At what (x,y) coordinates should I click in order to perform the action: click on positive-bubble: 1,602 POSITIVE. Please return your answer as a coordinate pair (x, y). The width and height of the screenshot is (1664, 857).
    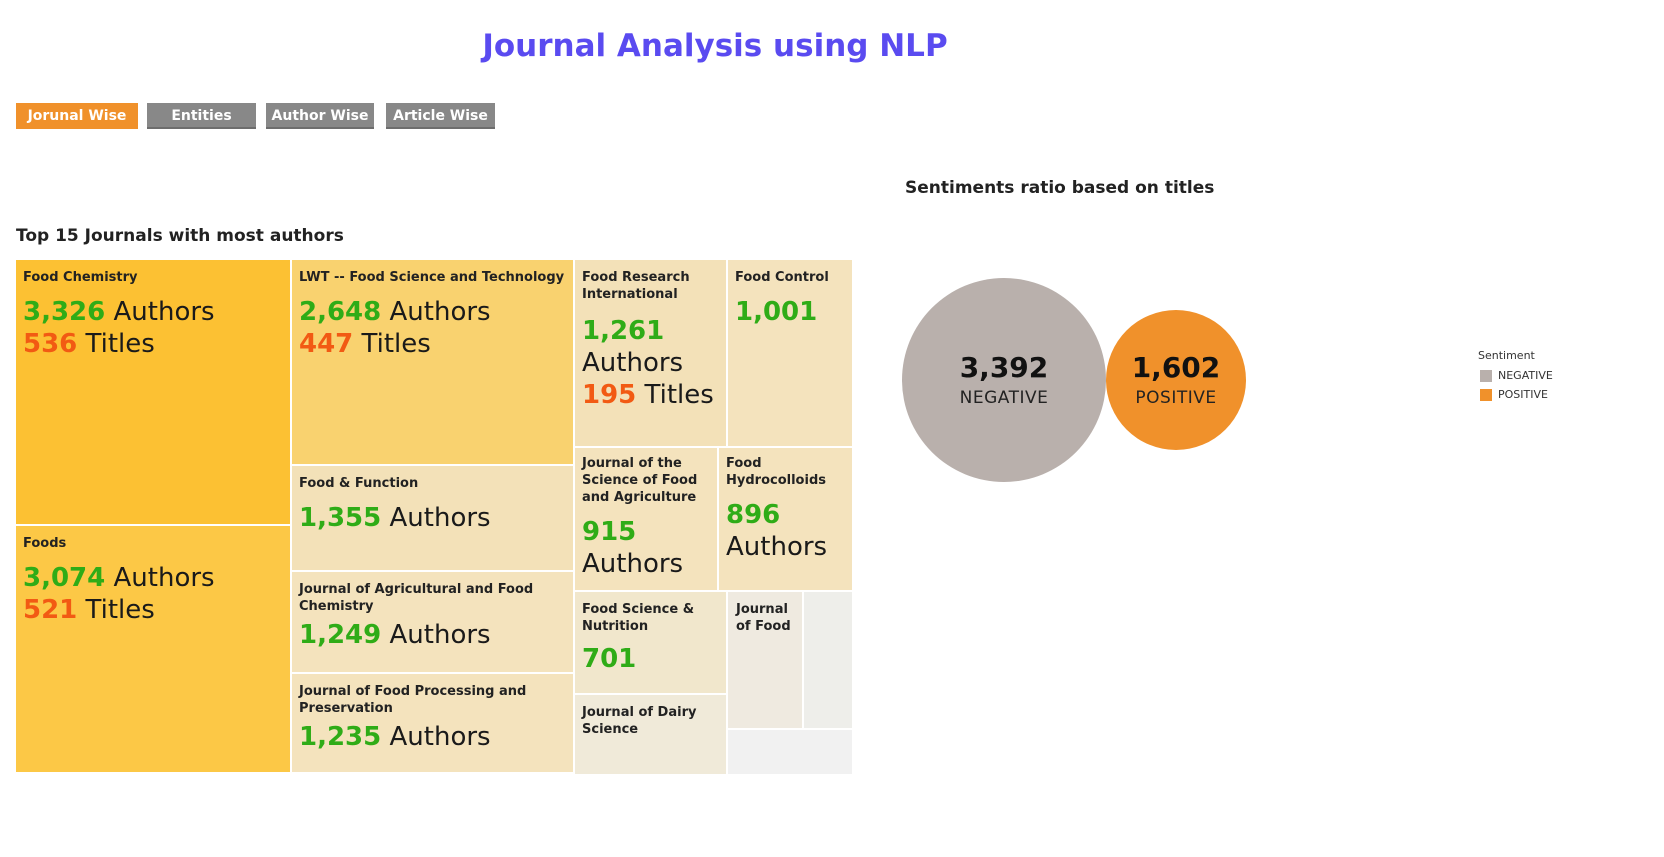
    Looking at the image, I should click on (1176, 380).